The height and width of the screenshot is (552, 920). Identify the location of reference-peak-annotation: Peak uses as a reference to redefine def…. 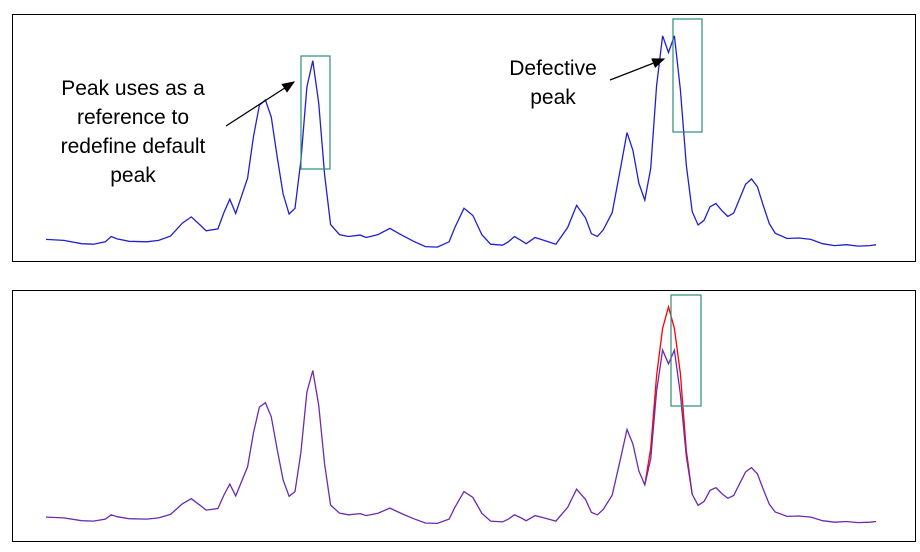
(133, 132).